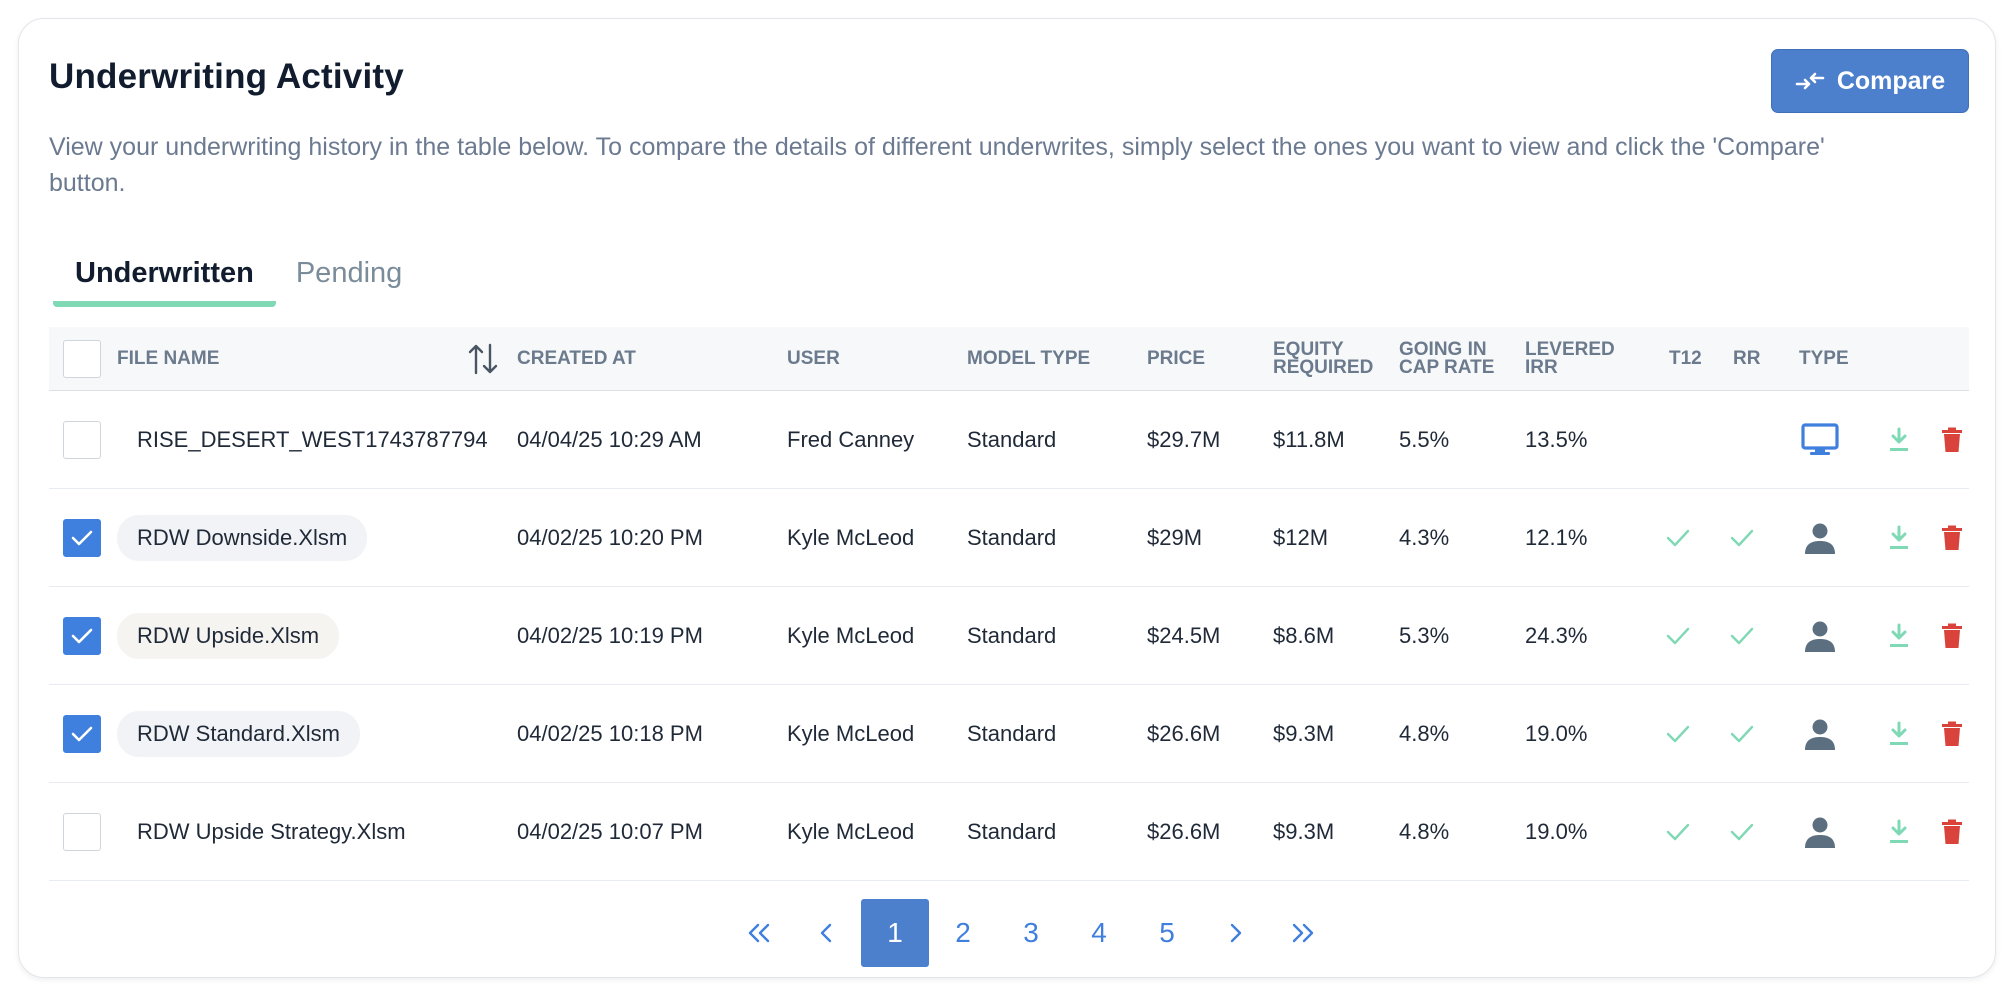  What do you see at coordinates (1175, 537) in the screenshot?
I see `price-cell: $29M` at bounding box center [1175, 537].